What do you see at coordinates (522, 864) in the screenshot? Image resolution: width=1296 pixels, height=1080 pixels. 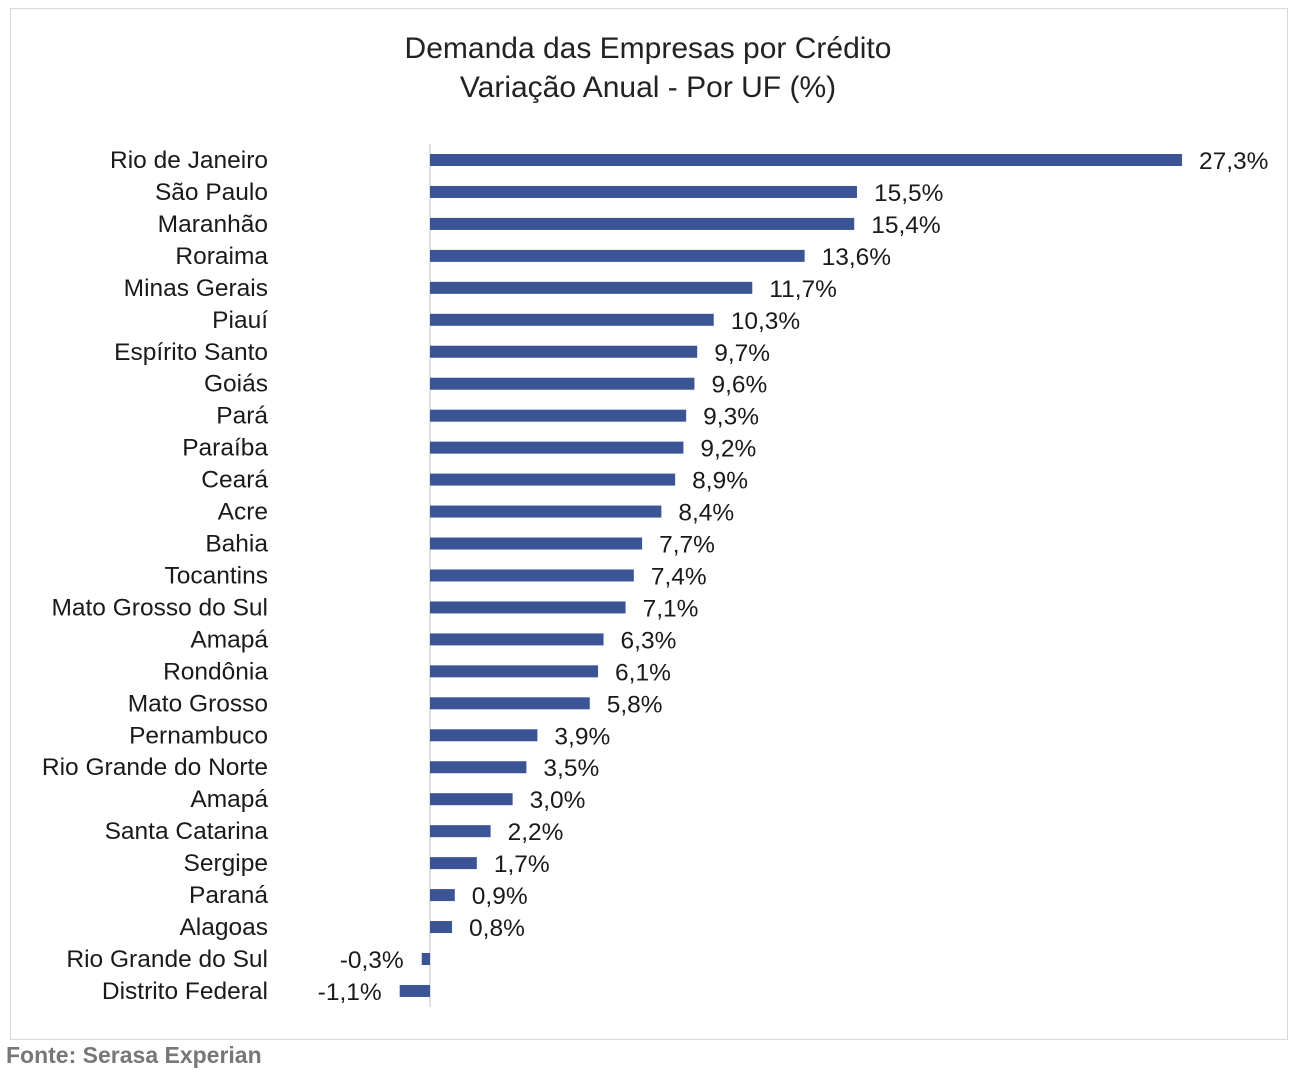 I see `data-label: 1,7%` at bounding box center [522, 864].